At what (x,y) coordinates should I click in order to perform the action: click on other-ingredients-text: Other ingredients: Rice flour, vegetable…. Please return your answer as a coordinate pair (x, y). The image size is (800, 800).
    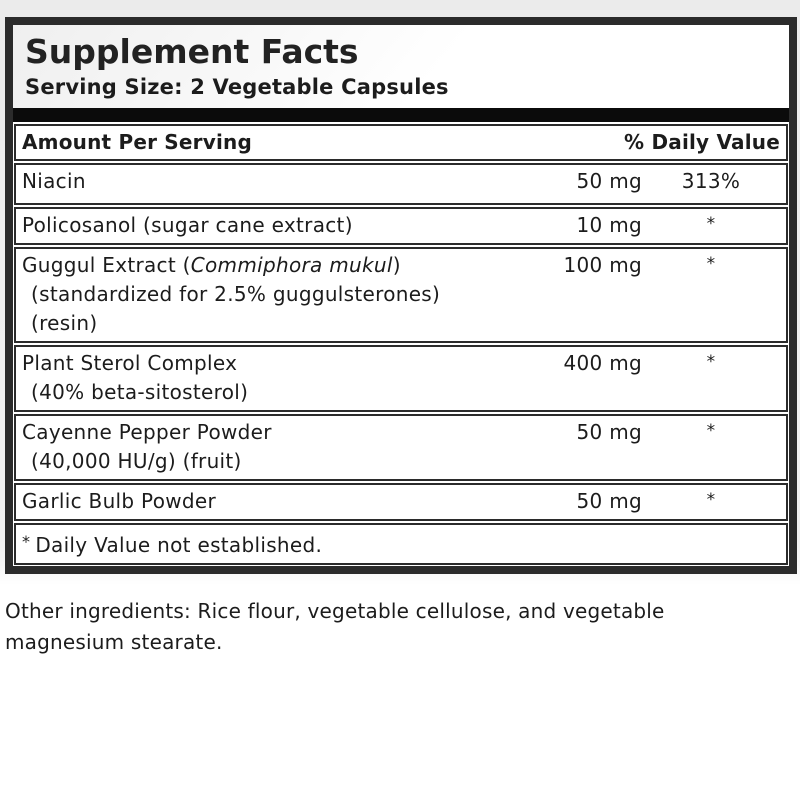
    Looking at the image, I should click on (335, 626).